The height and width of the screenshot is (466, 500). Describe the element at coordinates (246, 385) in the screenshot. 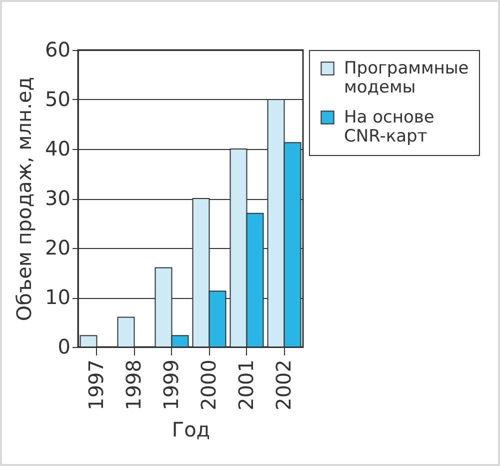

I see `x-tick-label: 2001` at that location.